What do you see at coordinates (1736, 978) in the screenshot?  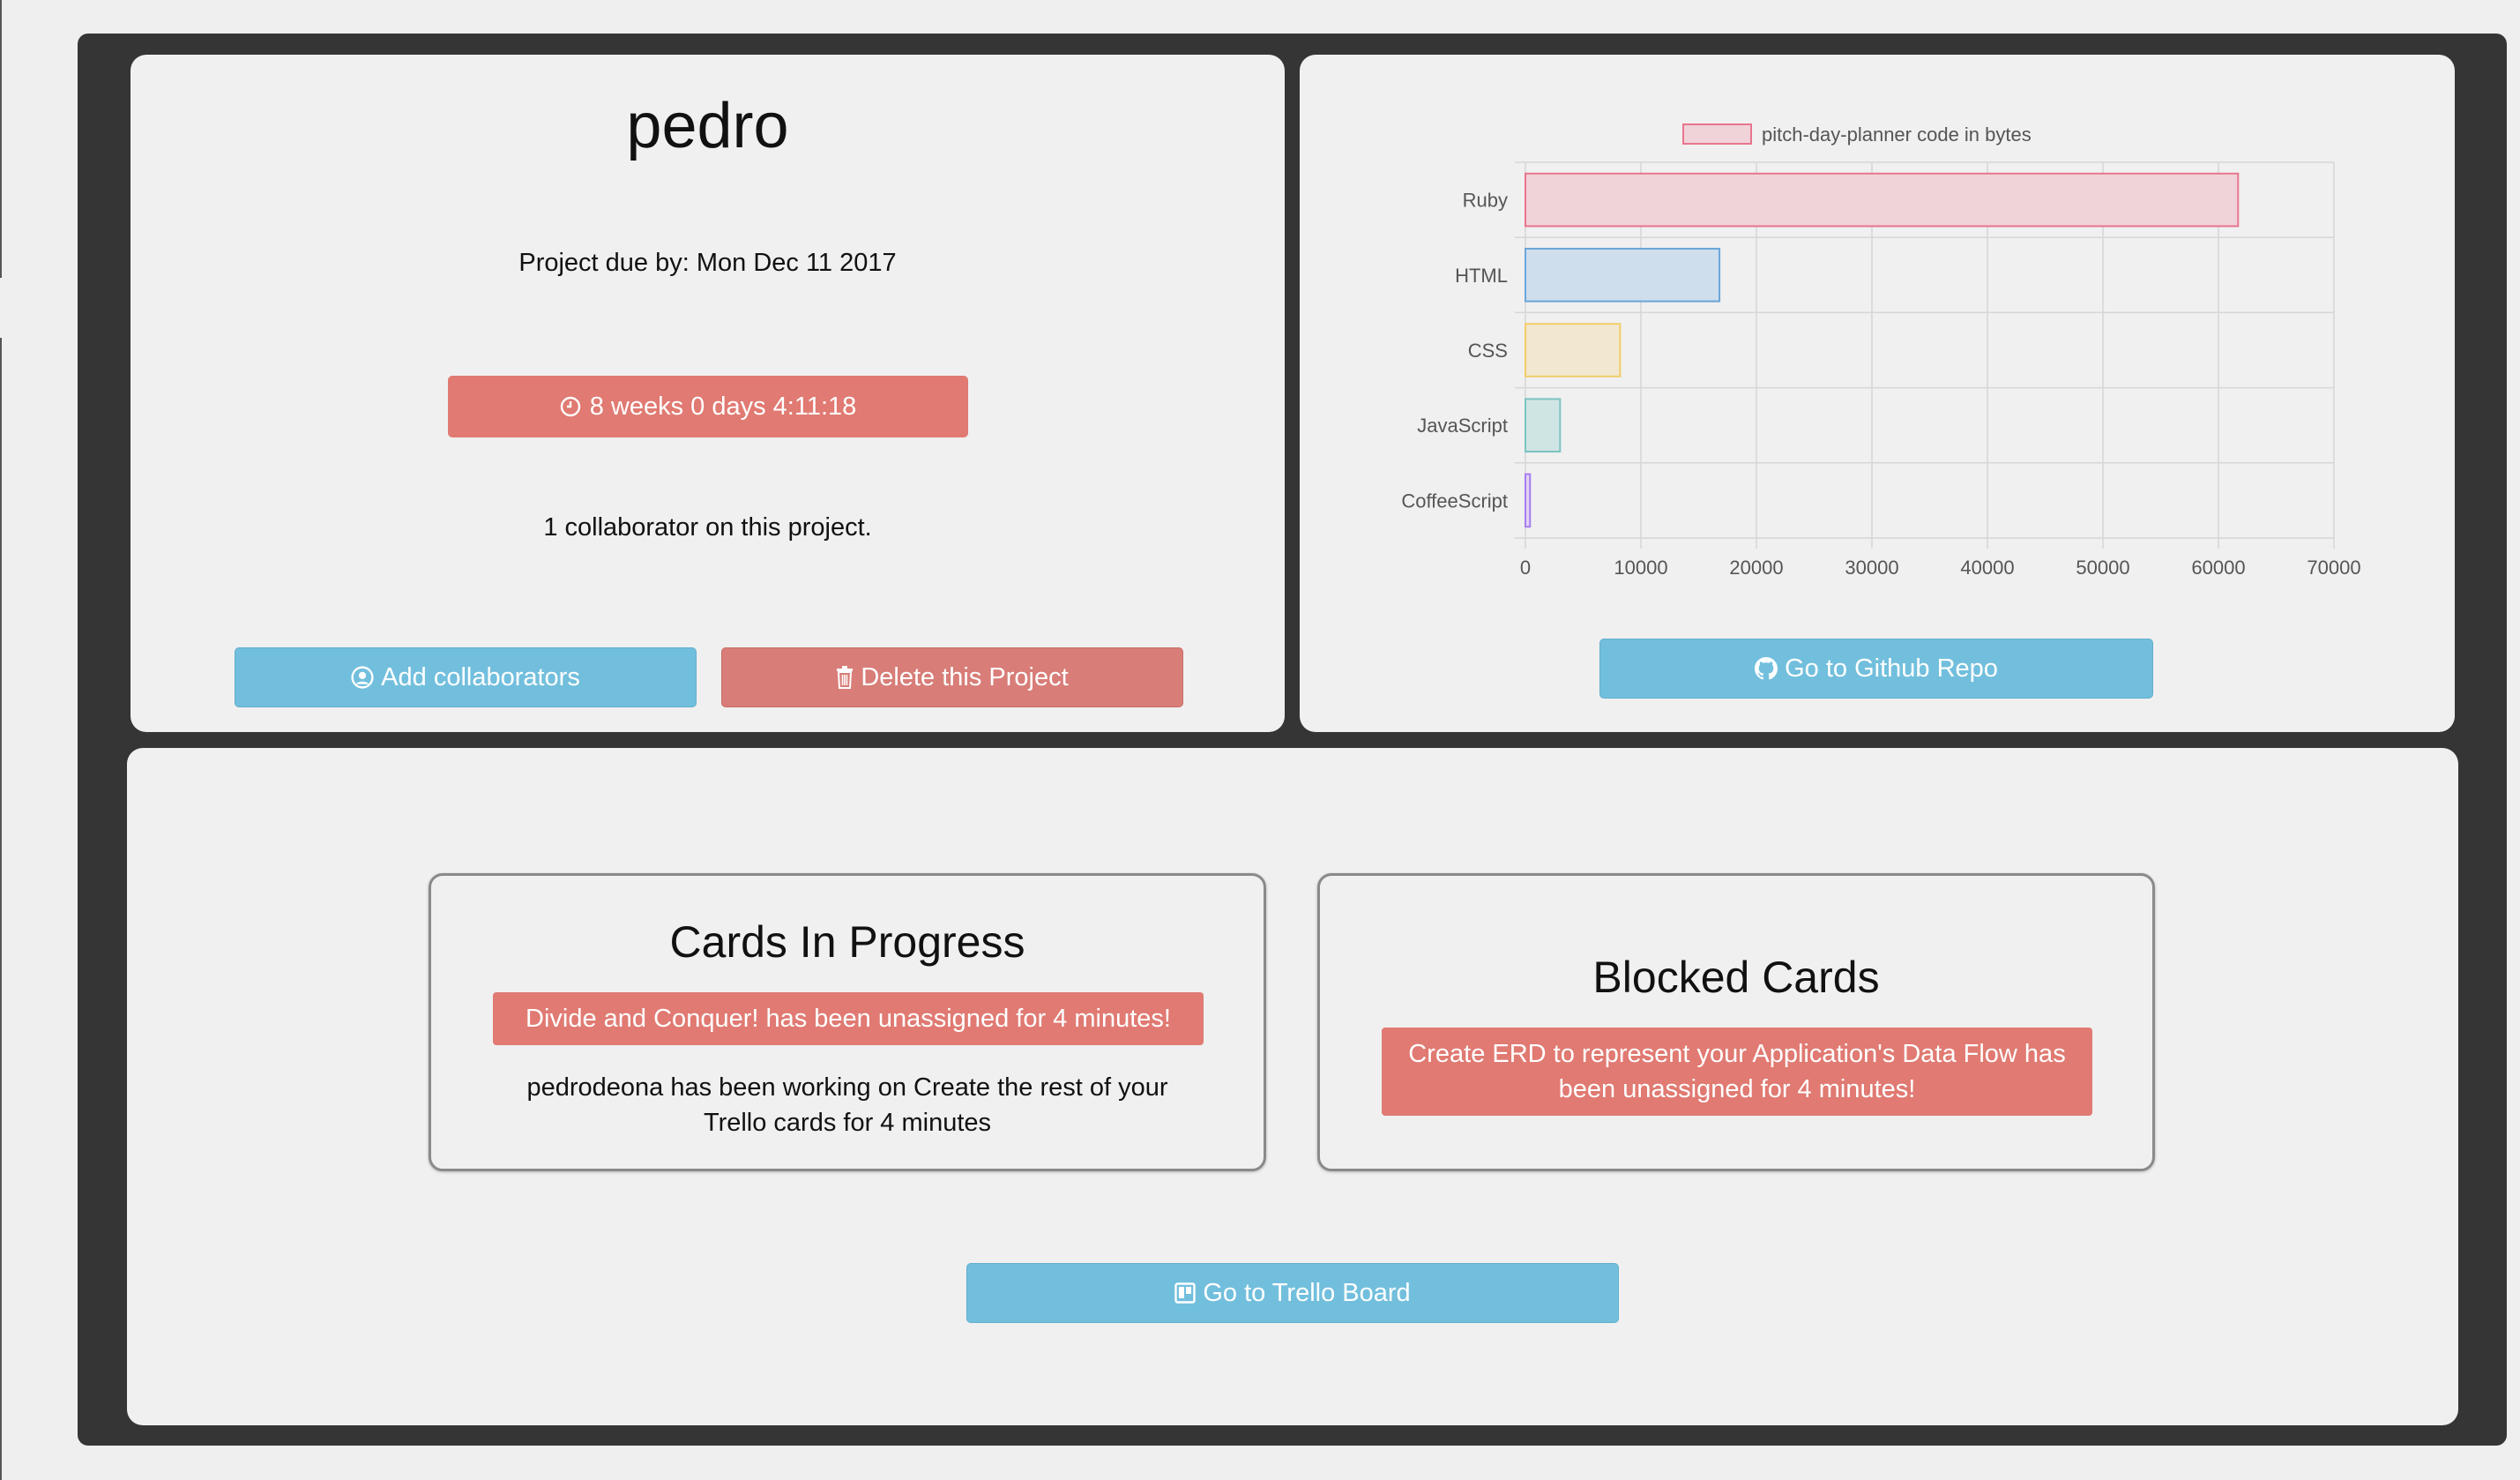 I see `blocked-cards-title: Blocked Cards` at bounding box center [1736, 978].